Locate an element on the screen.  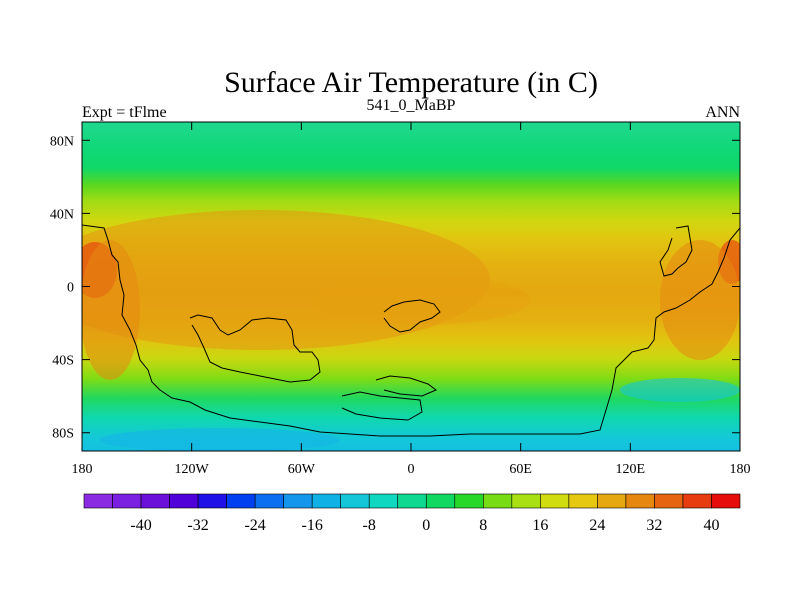
colorbar-tick-label: 40 is located at coordinates (711, 525).